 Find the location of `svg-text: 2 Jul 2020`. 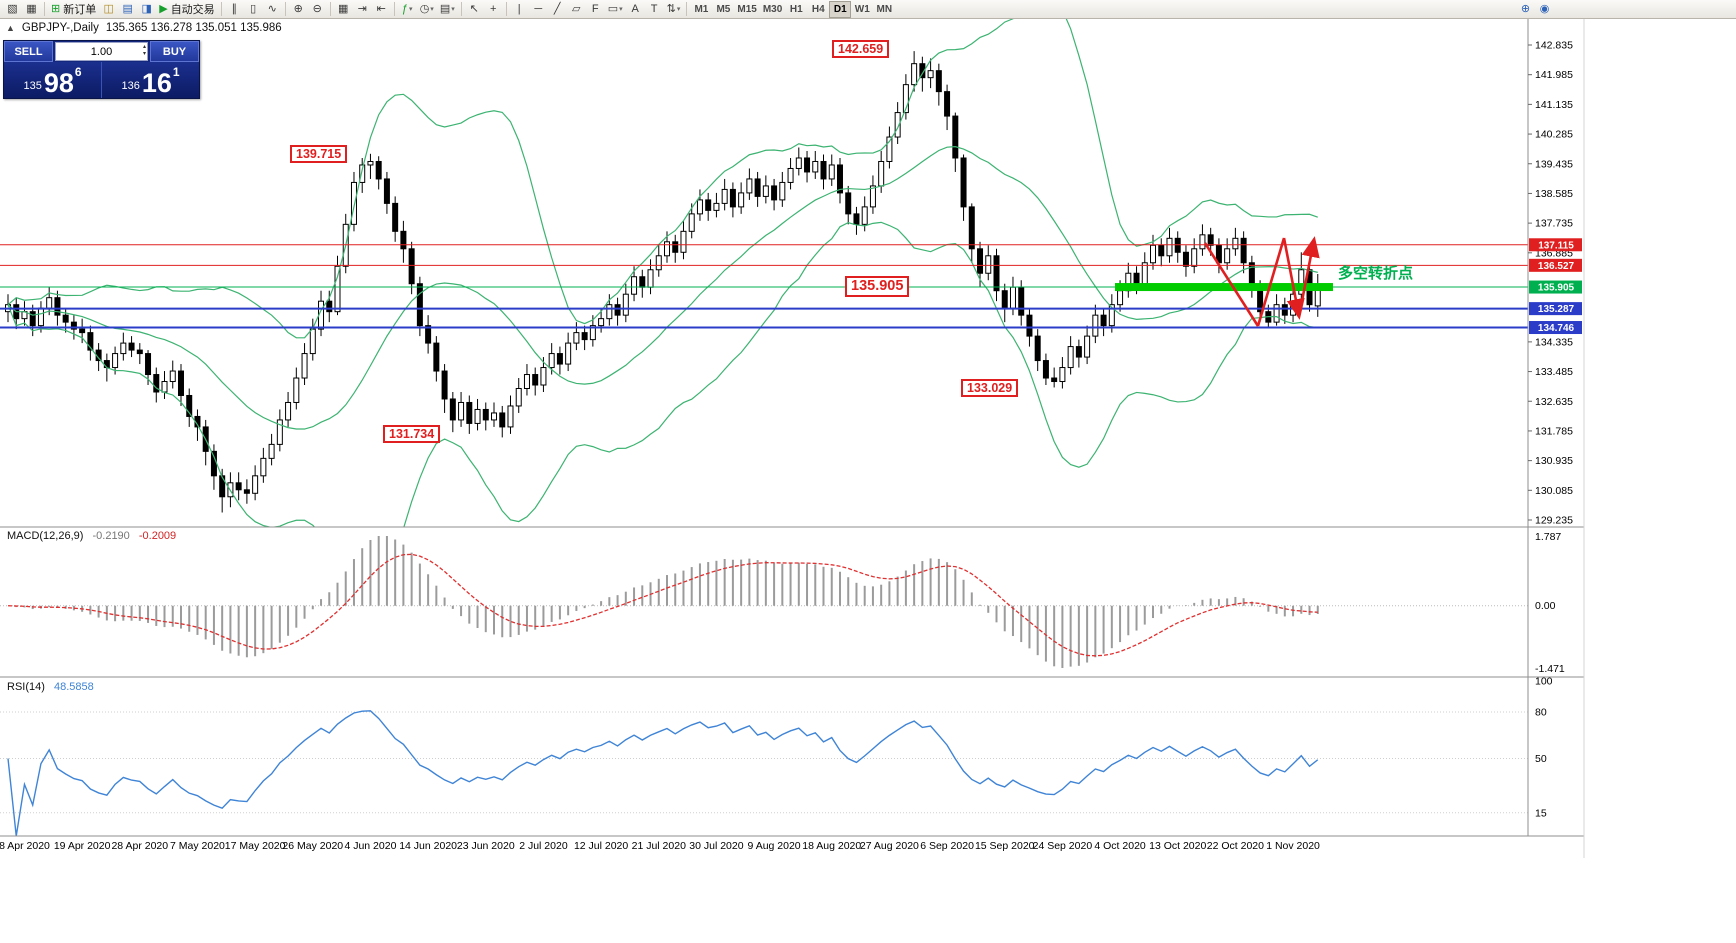

svg-text: 2 Jul 2020 is located at coordinates (543, 846).